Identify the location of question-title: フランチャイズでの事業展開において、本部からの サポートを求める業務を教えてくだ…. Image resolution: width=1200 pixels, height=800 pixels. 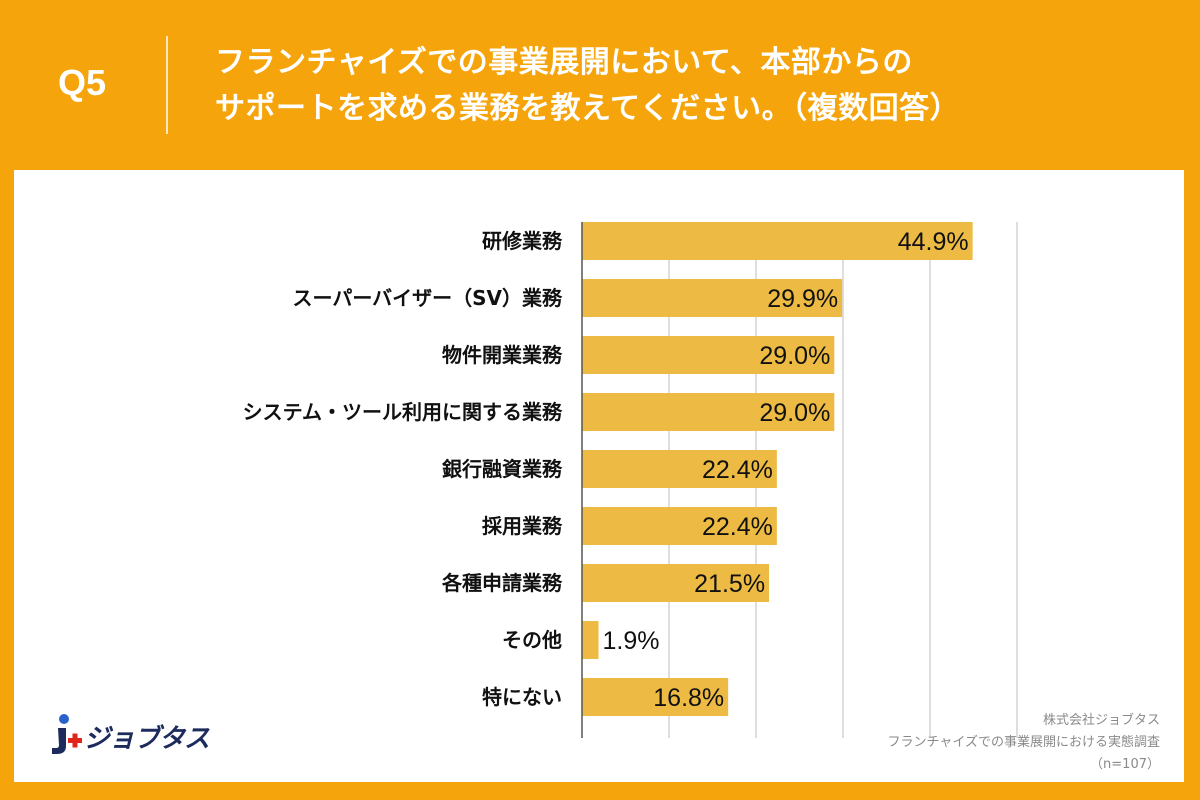
(695, 86).